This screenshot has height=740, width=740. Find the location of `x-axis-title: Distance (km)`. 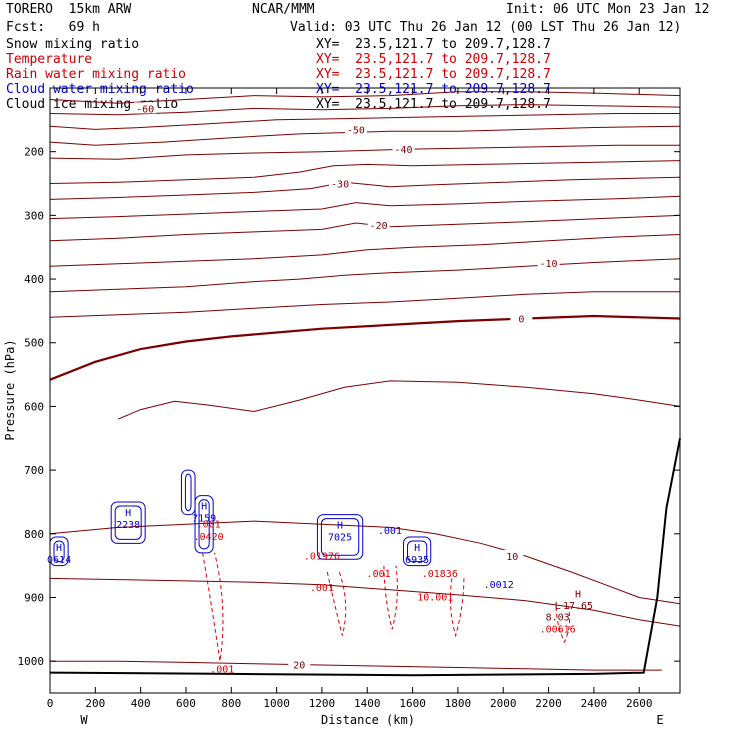

x-axis-title: Distance (km) is located at coordinates (368, 720).